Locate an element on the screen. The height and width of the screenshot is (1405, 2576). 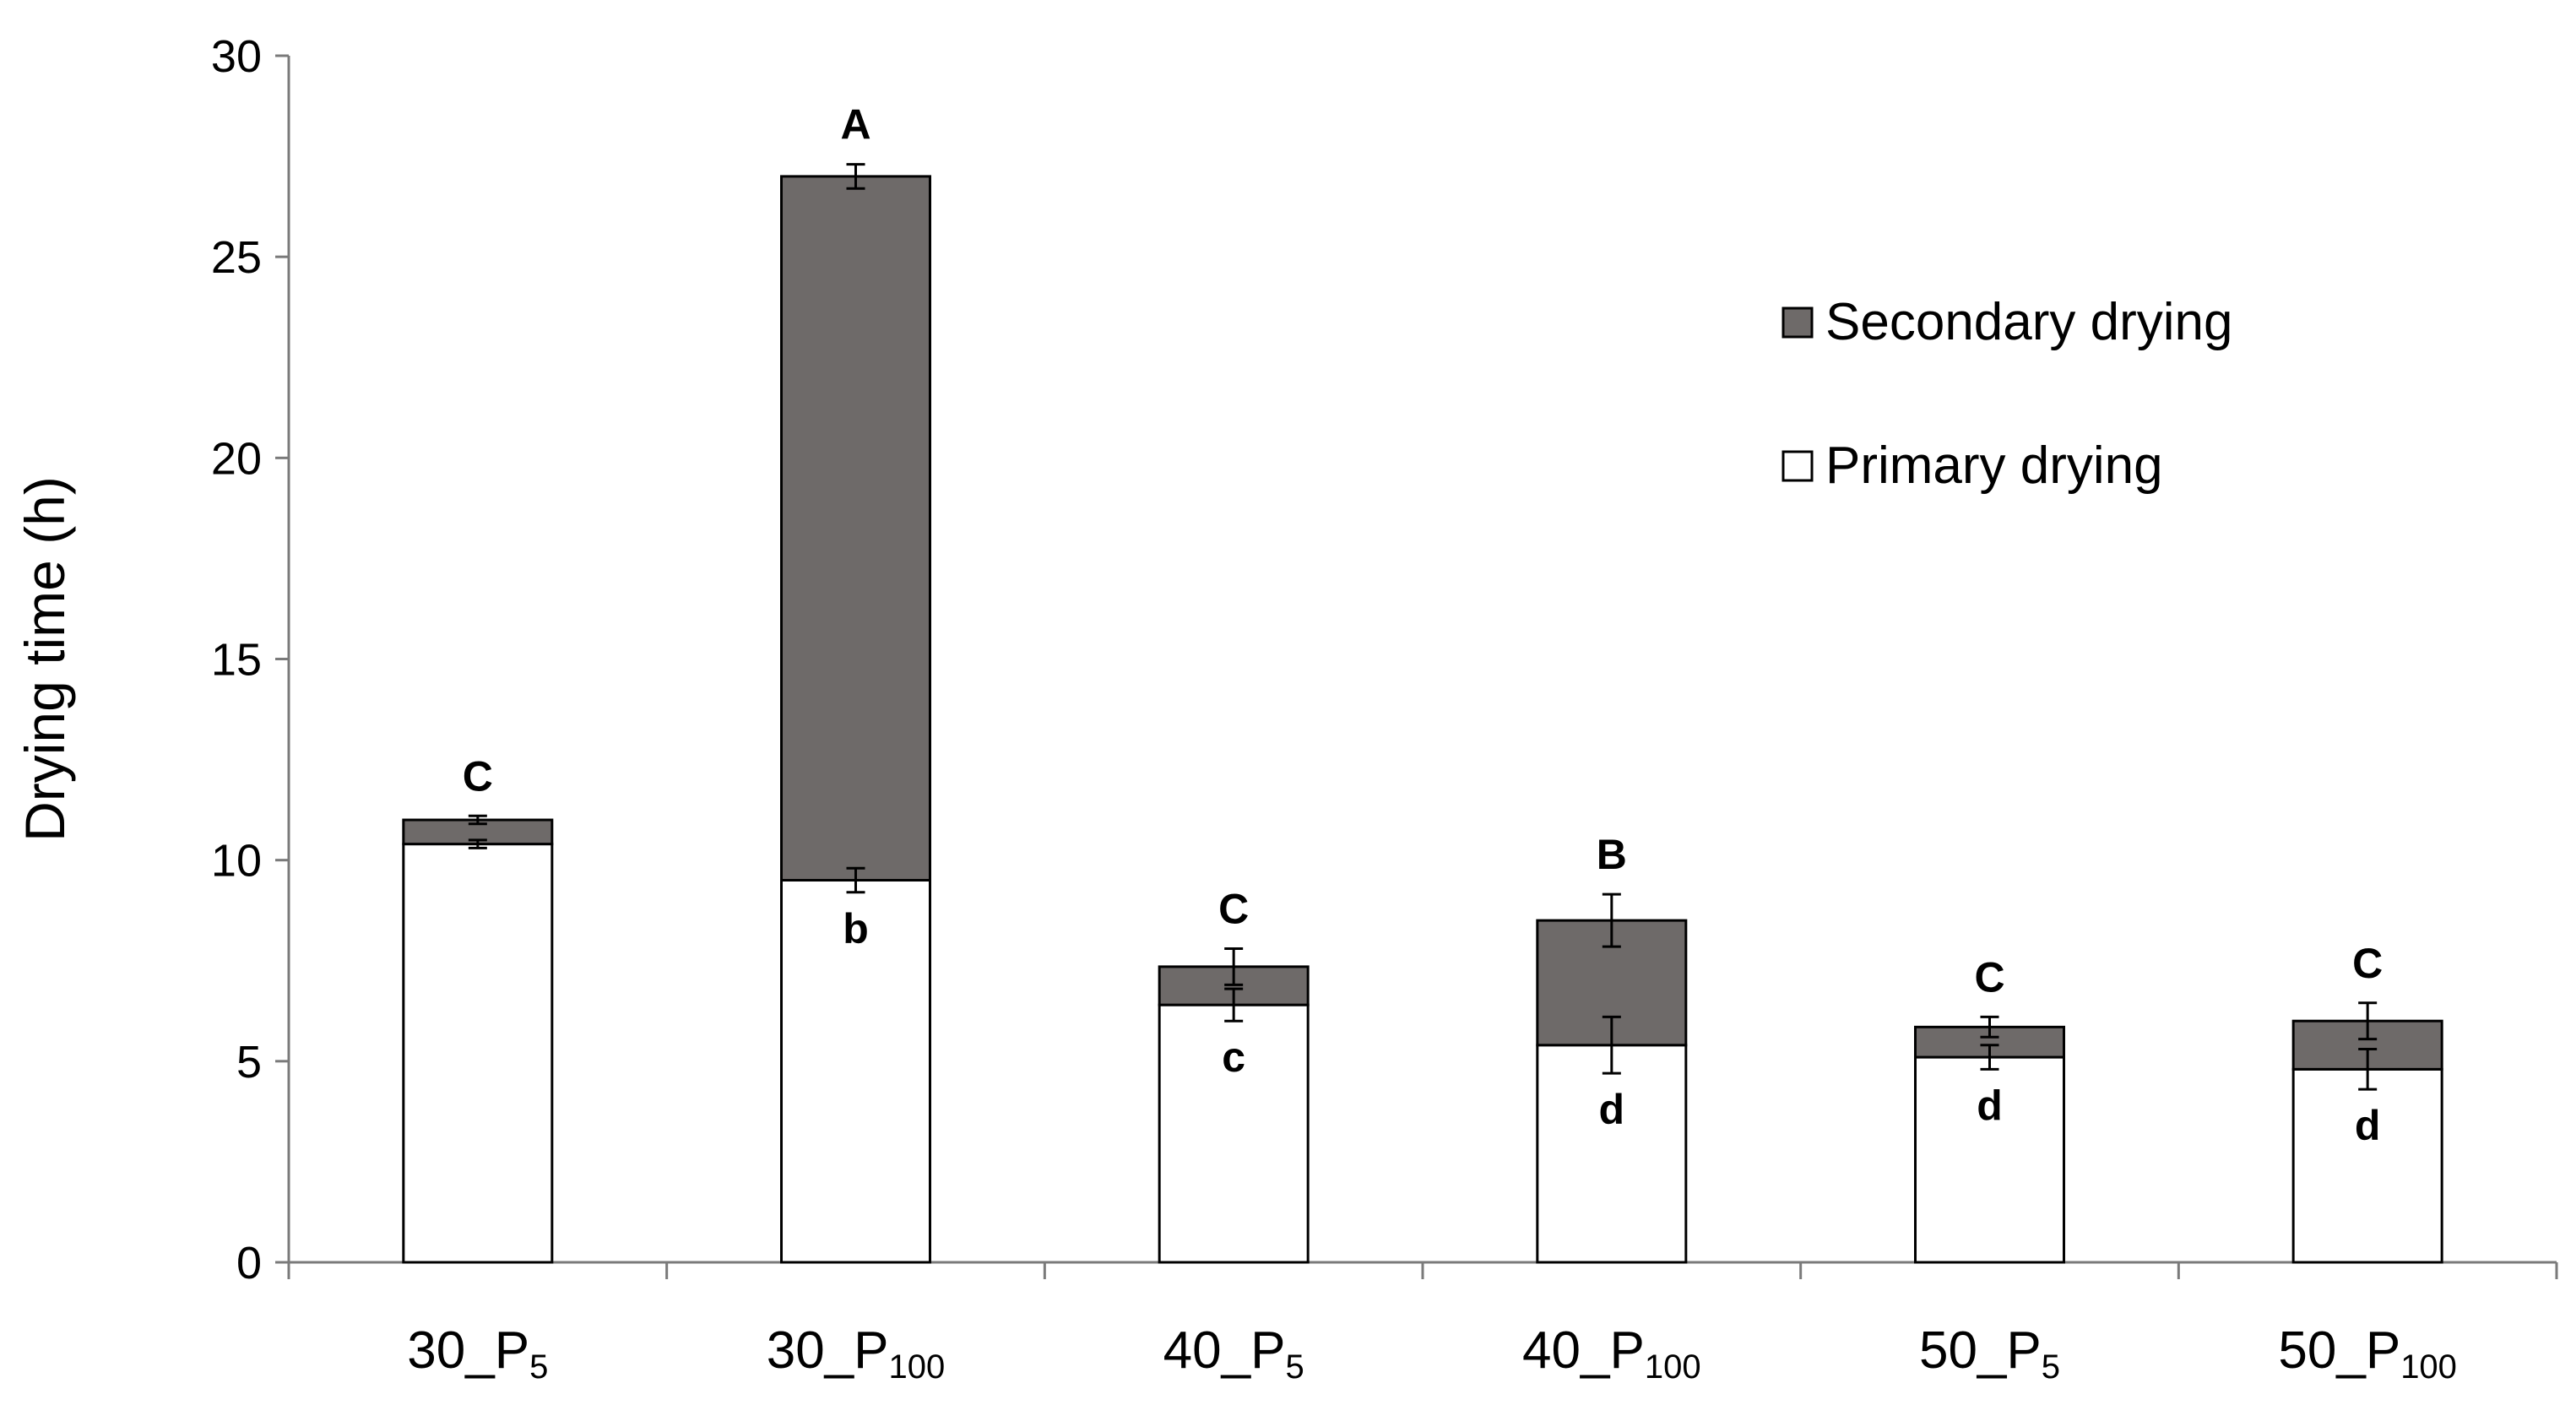
legend-label-primary: Primary drying is located at coordinates (1994, 466).